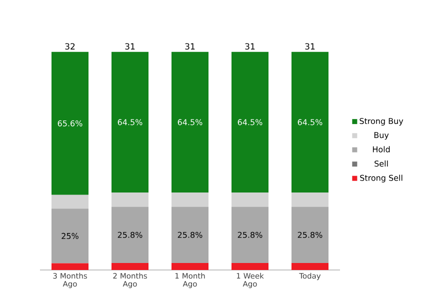 This screenshot has height=300, width=440. What do you see at coordinates (381, 136) in the screenshot?
I see `legend-label: Buy` at bounding box center [381, 136].